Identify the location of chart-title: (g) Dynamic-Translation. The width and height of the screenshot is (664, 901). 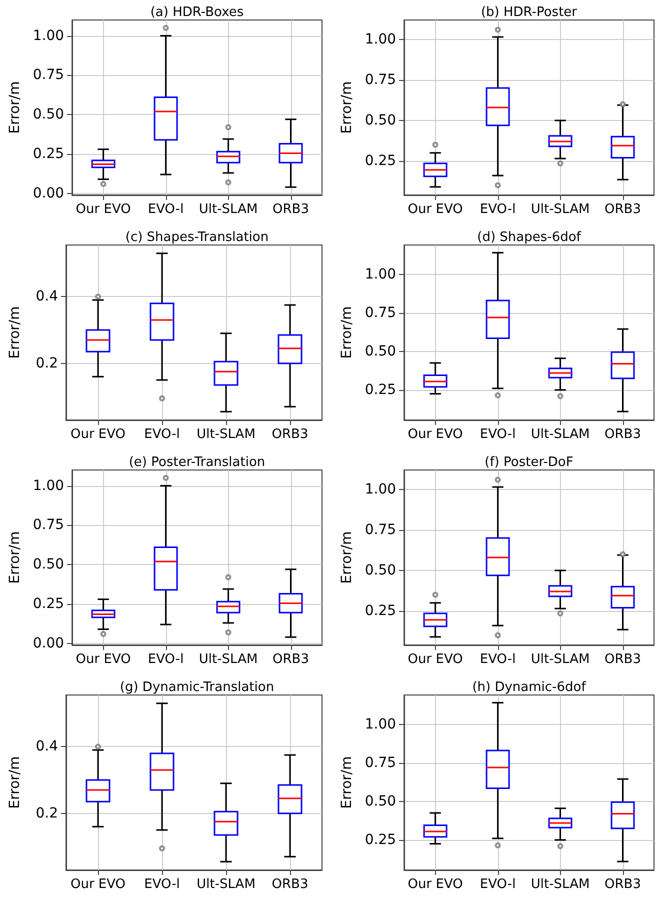
(197, 687).